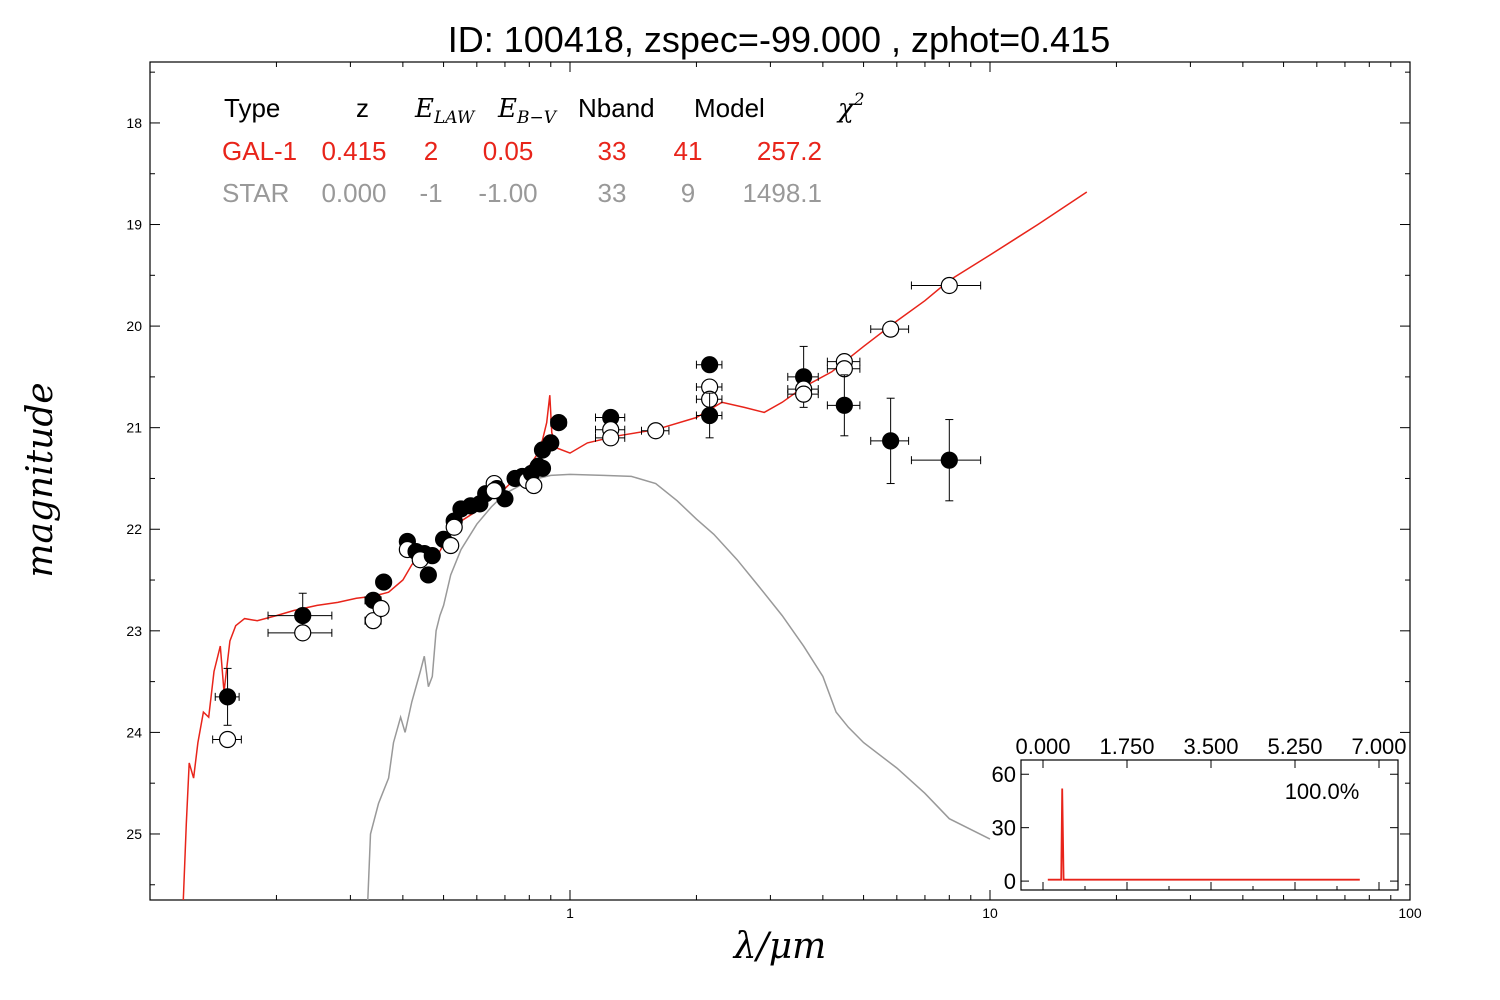 Image resolution: width=1500 pixels, height=1000 pixels. Describe the element at coordinates (990, 913) in the screenshot. I see `x-tick-label: 10` at that location.